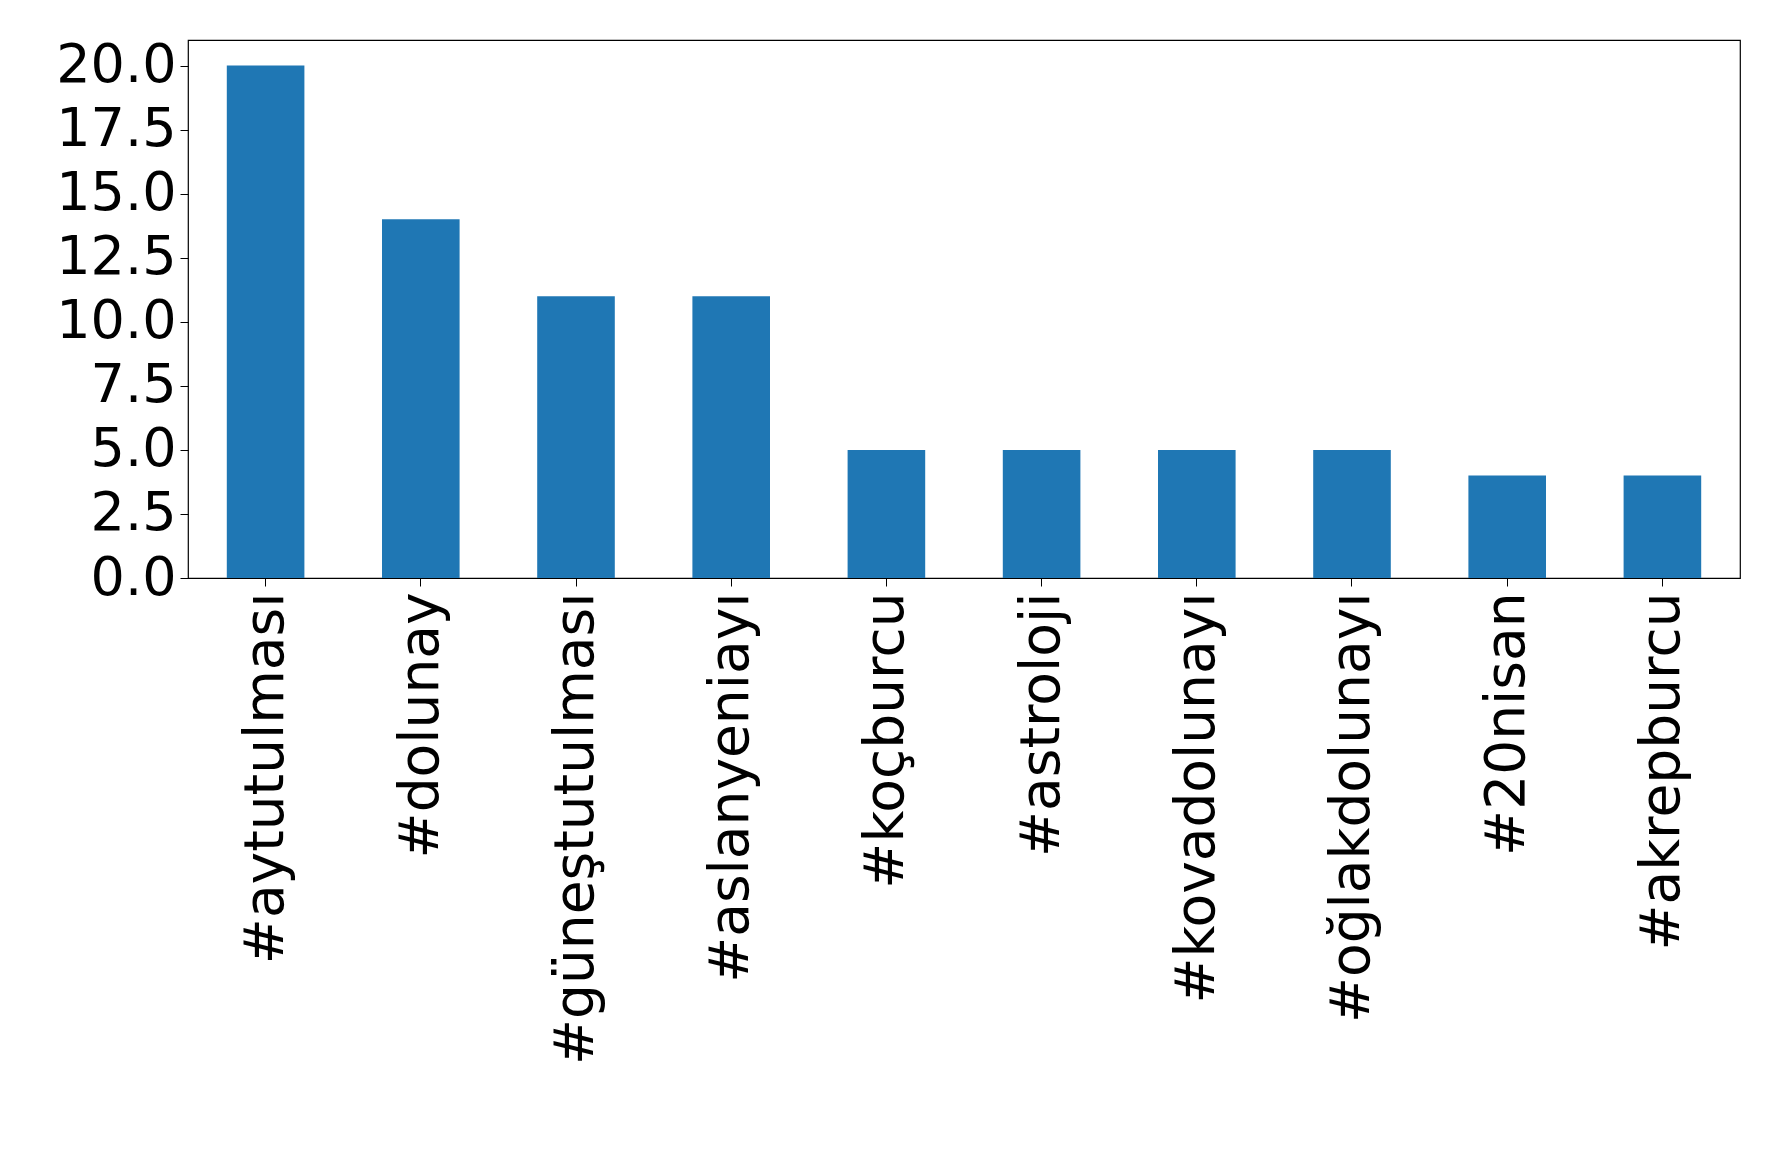 The height and width of the screenshot is (1164, 1778). I want to click on y-tick-label: 7.5, so click(133, 384).